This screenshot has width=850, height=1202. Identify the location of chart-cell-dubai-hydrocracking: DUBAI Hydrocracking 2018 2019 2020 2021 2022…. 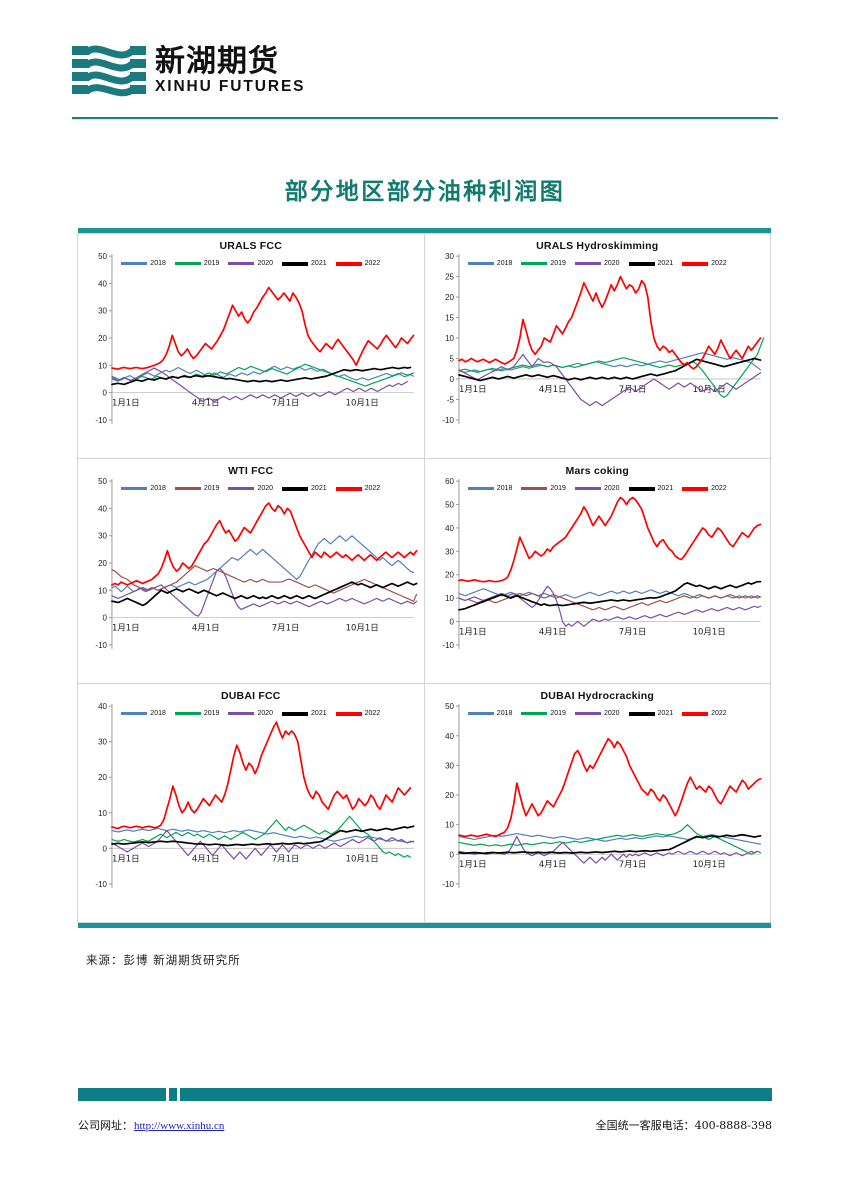
(597, 803).